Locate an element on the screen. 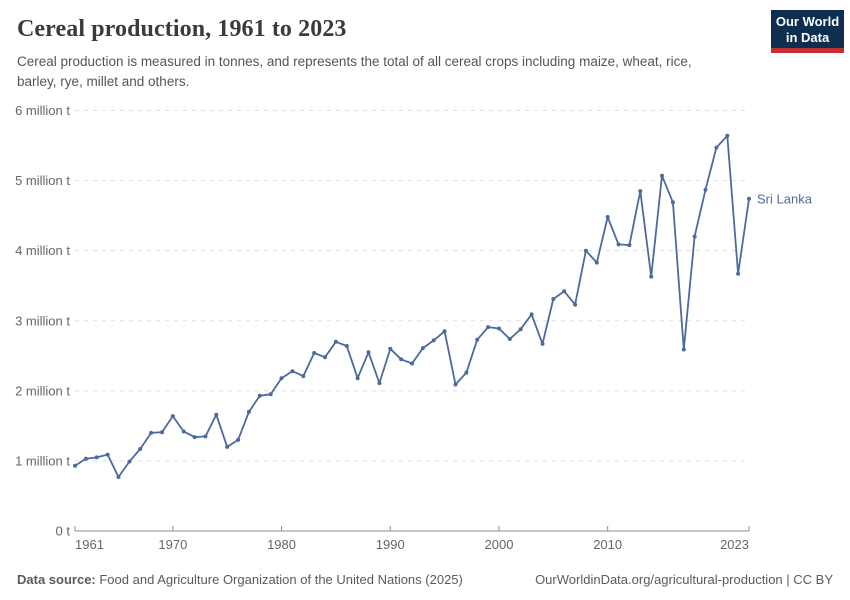 This screenshot has width=850, height=600. x-axis-tick-label: 1970 is located at coordinates (172, 544).